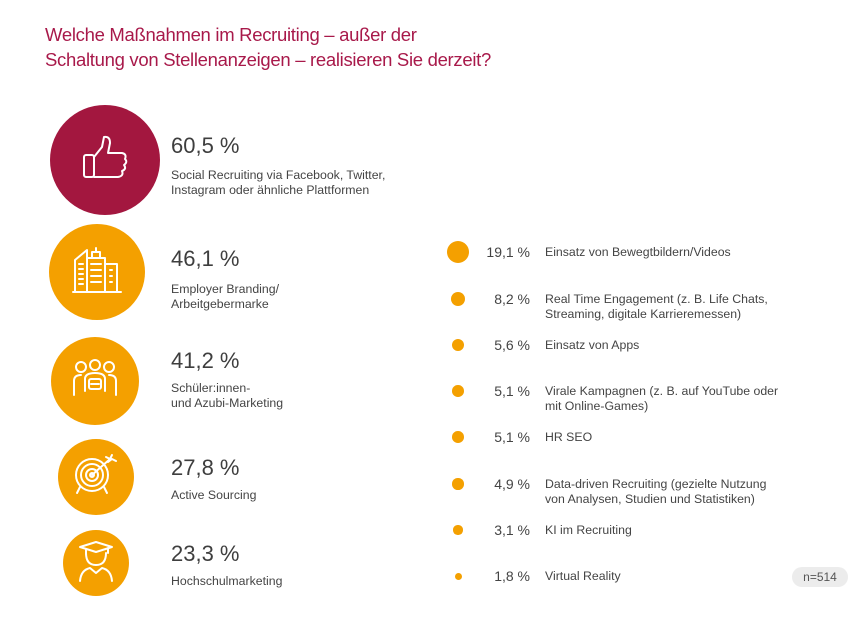 The width and height of the screenshot is (861, 640). I want to click on other-item-value: 3,1 %, so click(512, 530).